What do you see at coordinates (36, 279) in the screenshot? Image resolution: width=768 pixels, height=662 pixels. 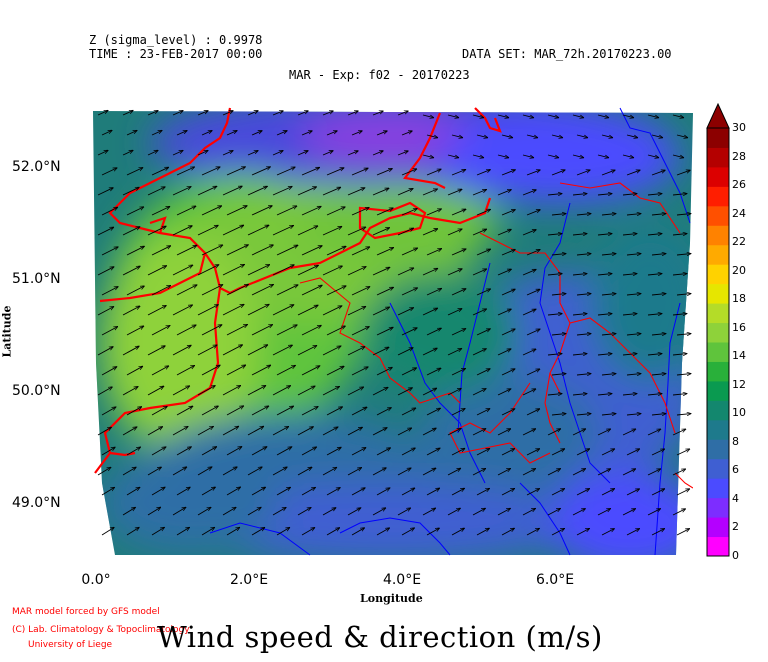 I see `lat-tick-51: 51.0°N` at bounding box center [36, 279].